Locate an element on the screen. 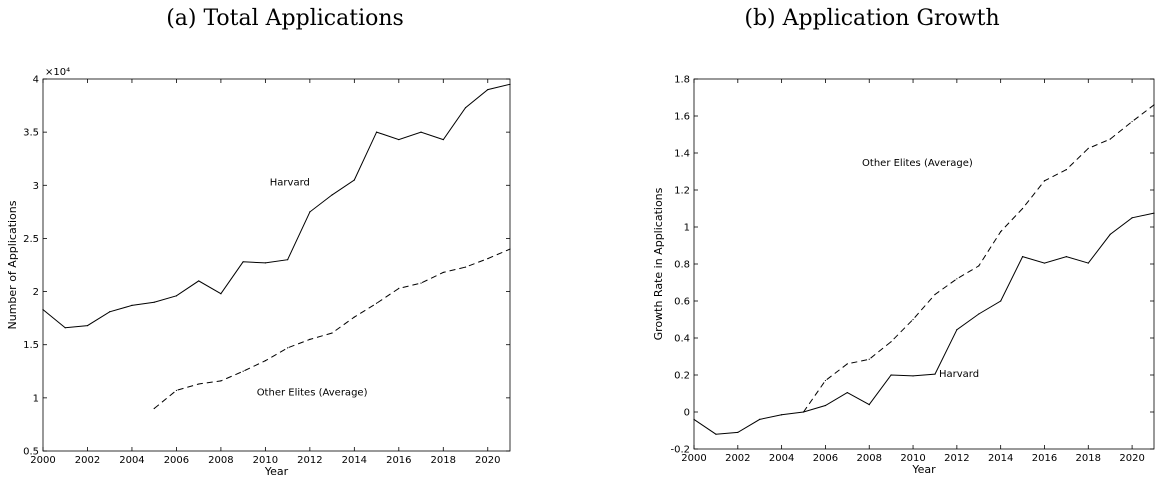 The image size is (1156, 483). chart-a-xtick-label: 2014 is located at coordinates (354, 460).